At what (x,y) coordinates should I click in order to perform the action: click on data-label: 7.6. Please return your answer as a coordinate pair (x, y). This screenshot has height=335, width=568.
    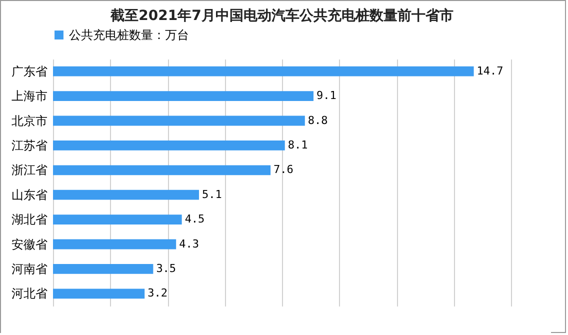
    Looking at the image, I should click on (284, 169).